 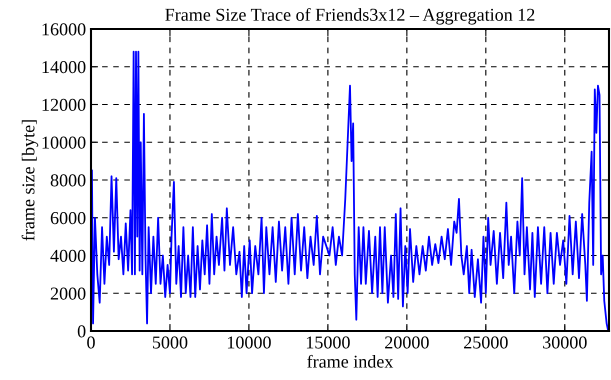 What do you see at coordinates (486, 342) in the screenshot?
I see `x-tick-label: 25000` at bounding box center [486, 342].